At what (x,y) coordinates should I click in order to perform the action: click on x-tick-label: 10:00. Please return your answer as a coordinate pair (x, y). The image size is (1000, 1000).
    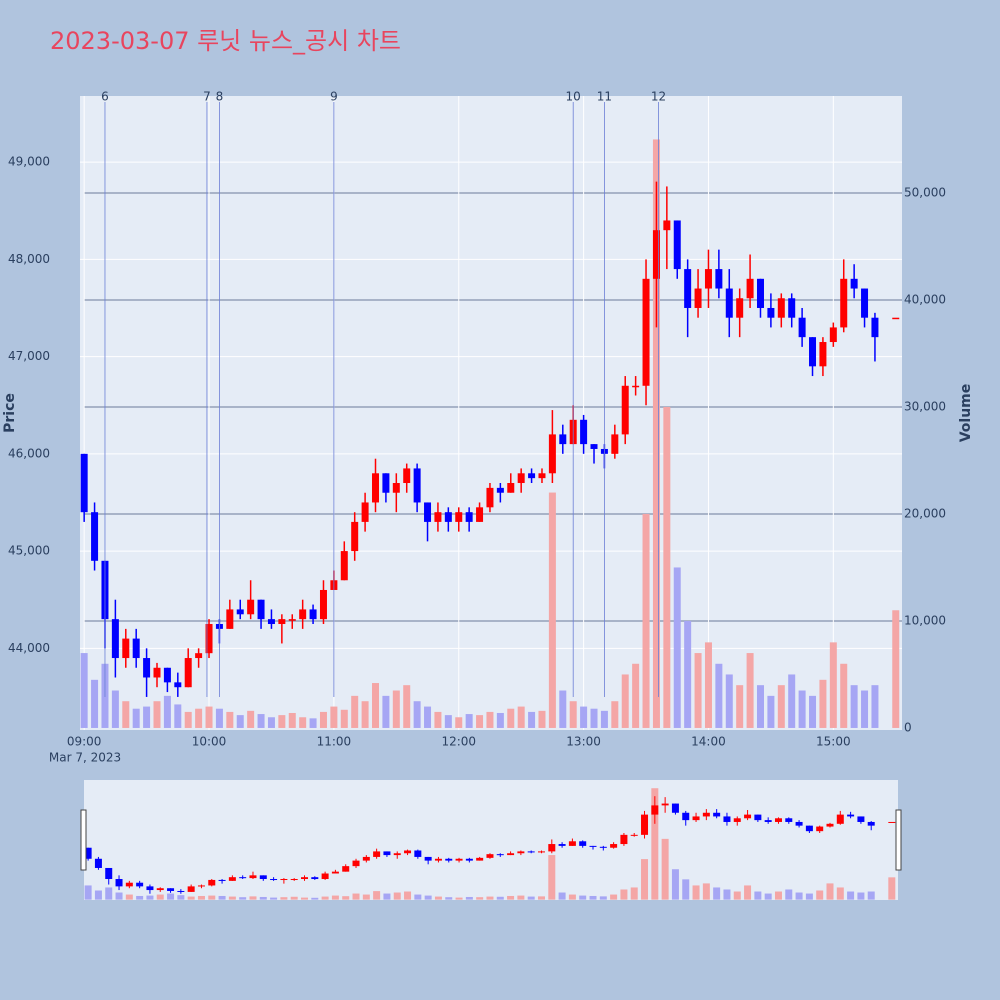
    Looking at the image, I should click on (209, 742).